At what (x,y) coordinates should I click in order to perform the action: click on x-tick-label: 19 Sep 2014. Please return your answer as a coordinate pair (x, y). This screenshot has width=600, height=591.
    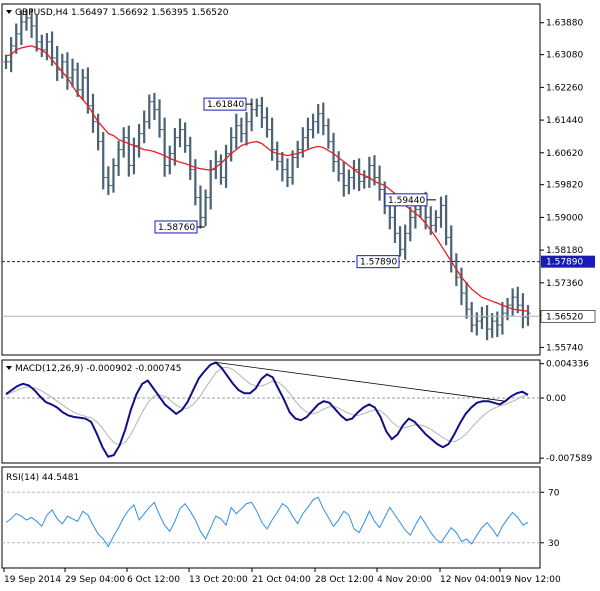
    Looking at the image, I should click on (32, 580).